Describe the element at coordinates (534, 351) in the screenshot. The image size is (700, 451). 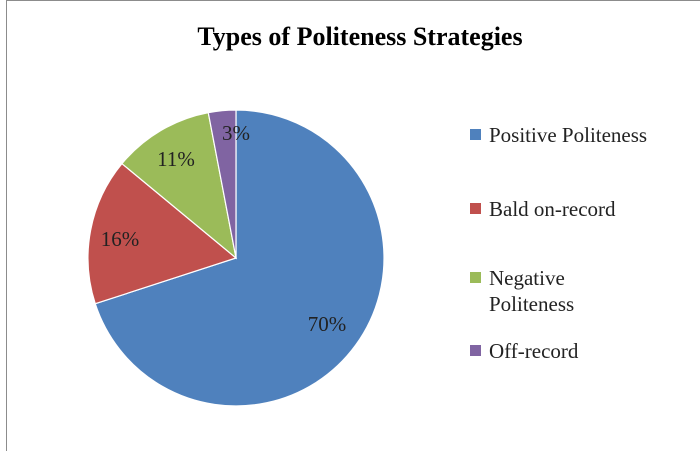
I see `legend-label: Off-record` at that location.